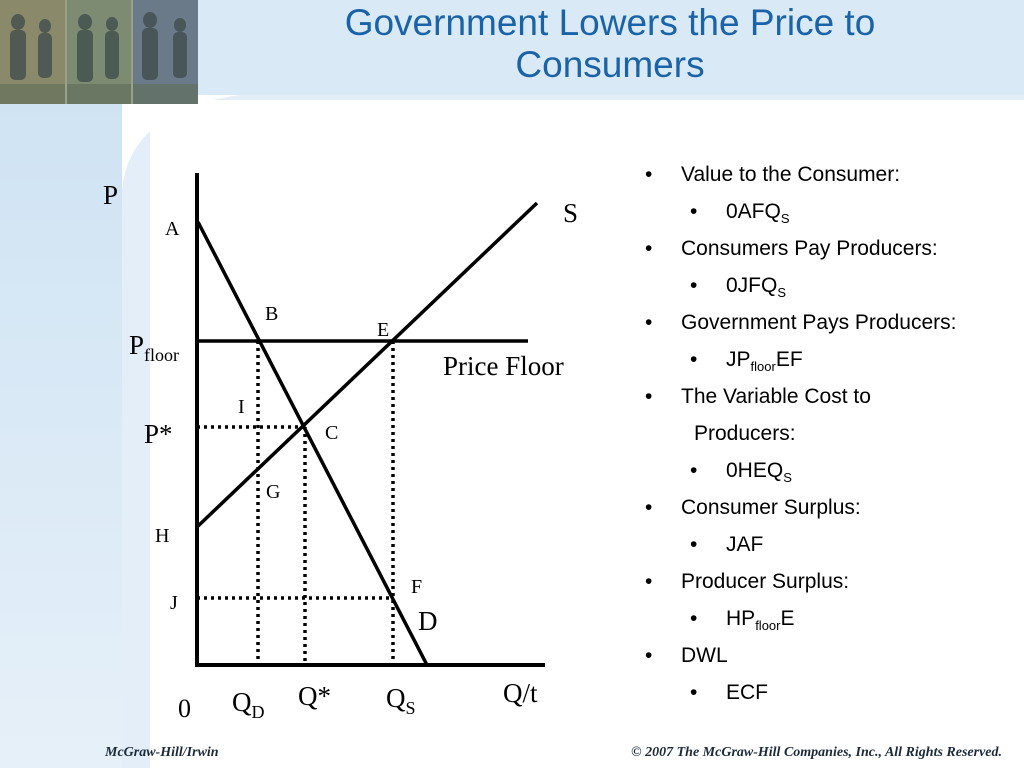 The image size is (1024, 768). Describe the element at coordinates (162, 536) in the screenshot. I see `point-h: H` at that location.